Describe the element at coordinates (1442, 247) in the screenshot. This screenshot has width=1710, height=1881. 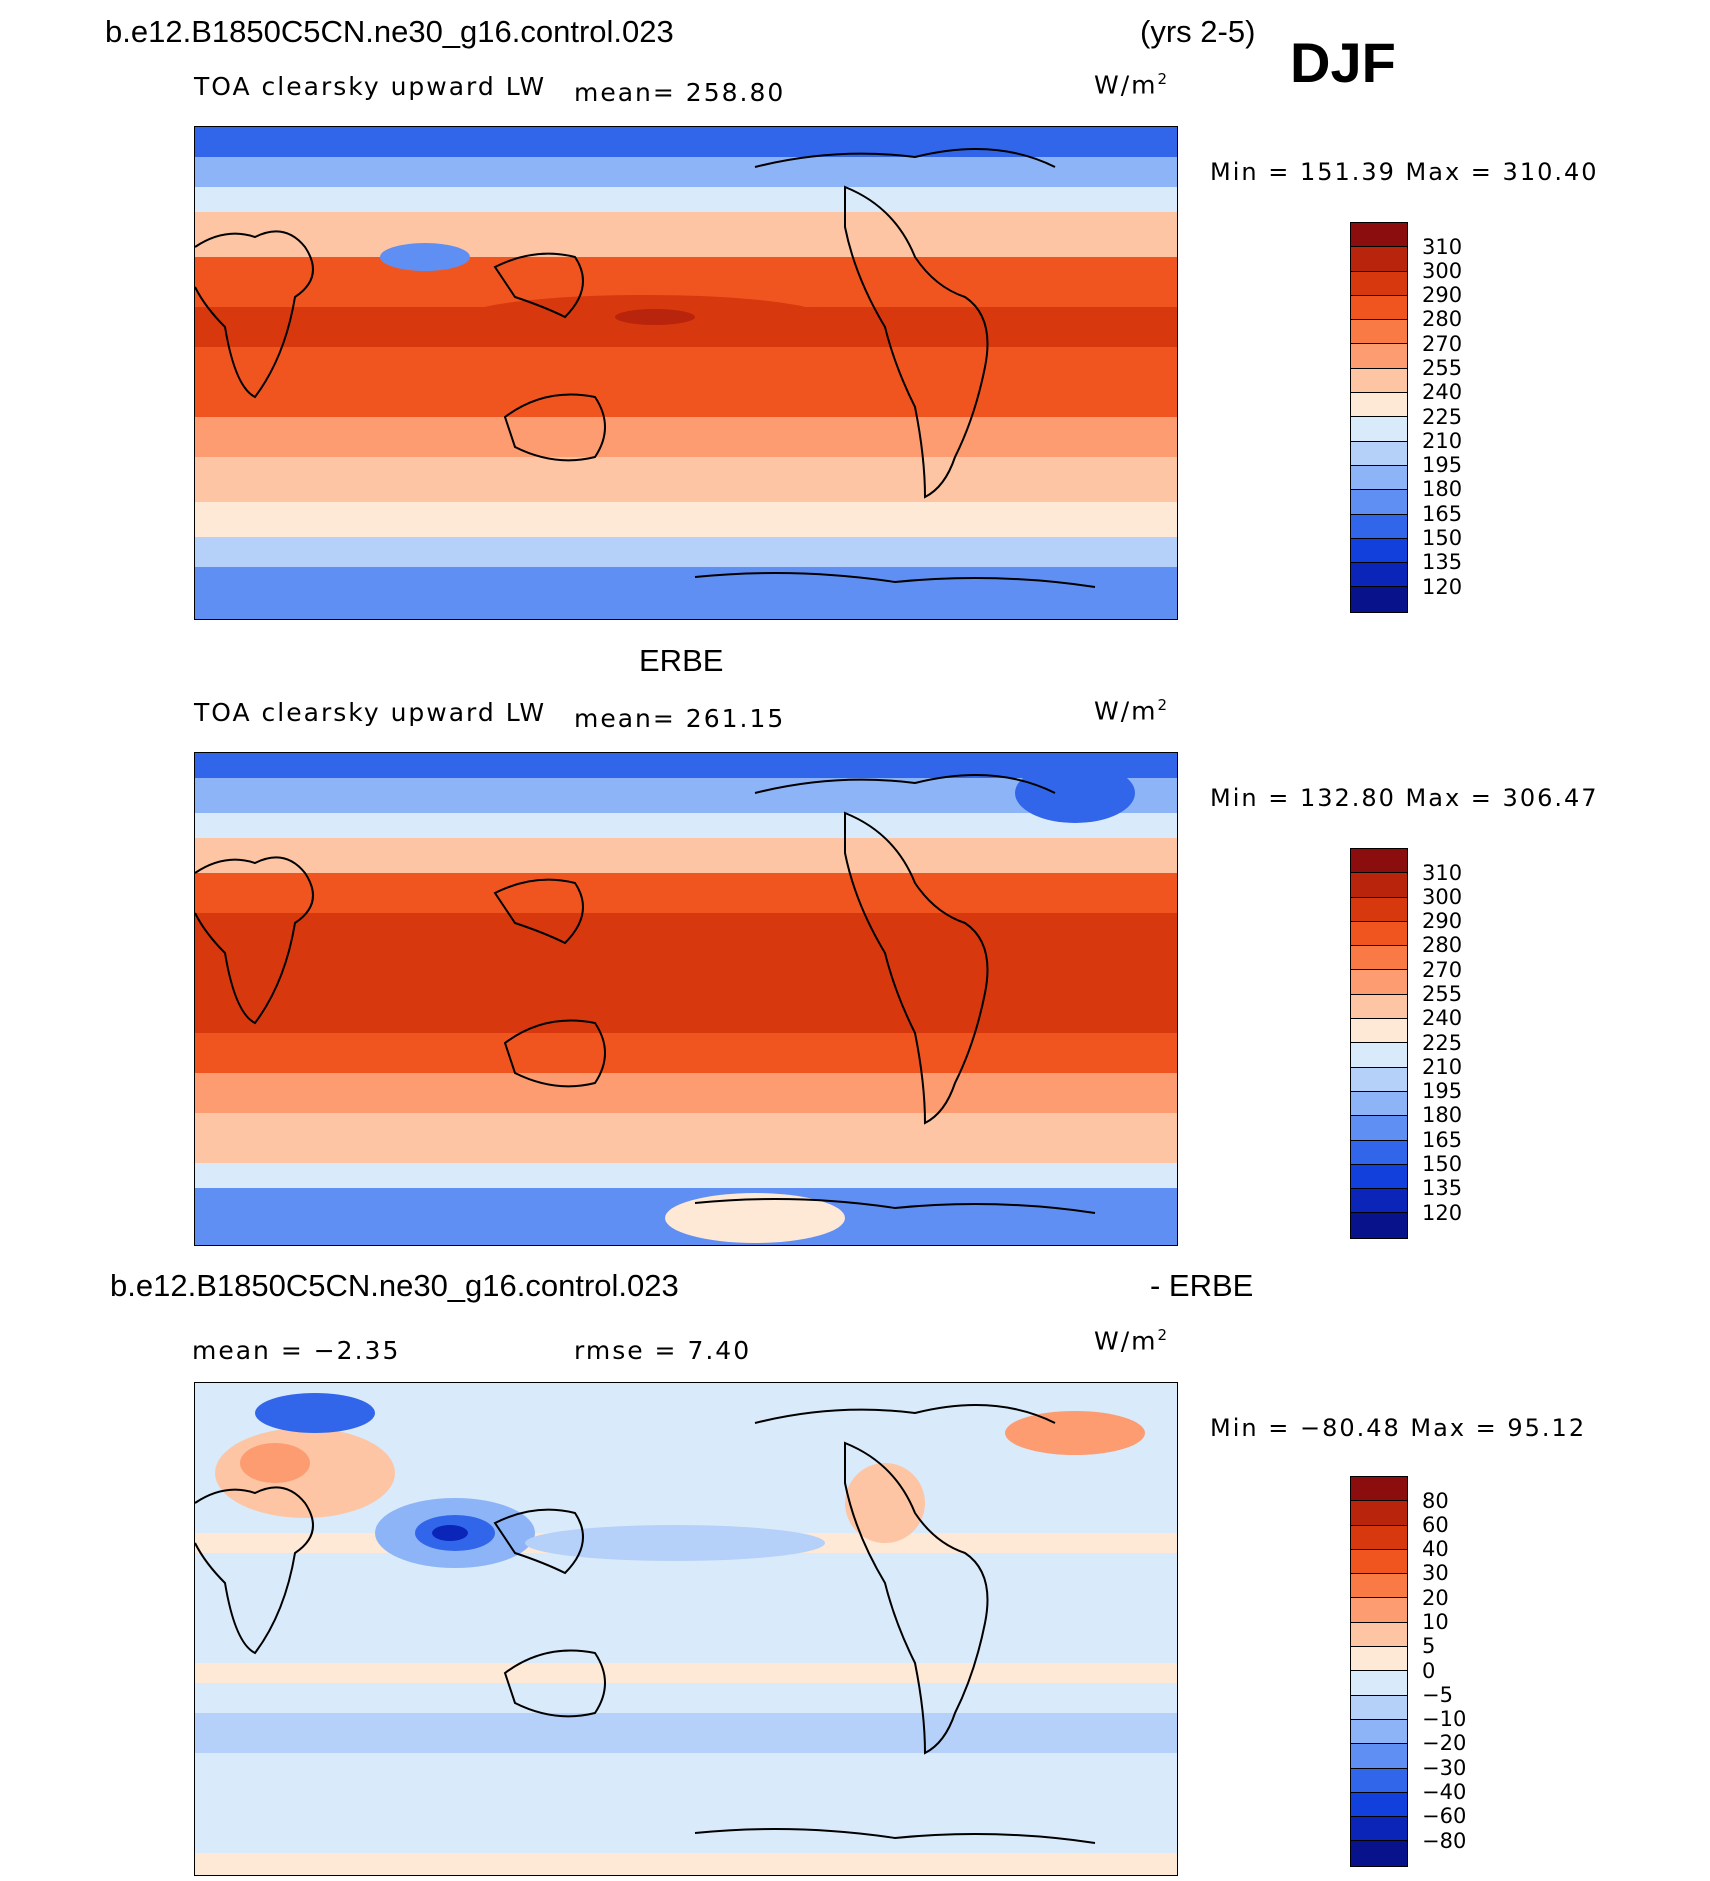
I see `colorbar-label: 310` at that location.